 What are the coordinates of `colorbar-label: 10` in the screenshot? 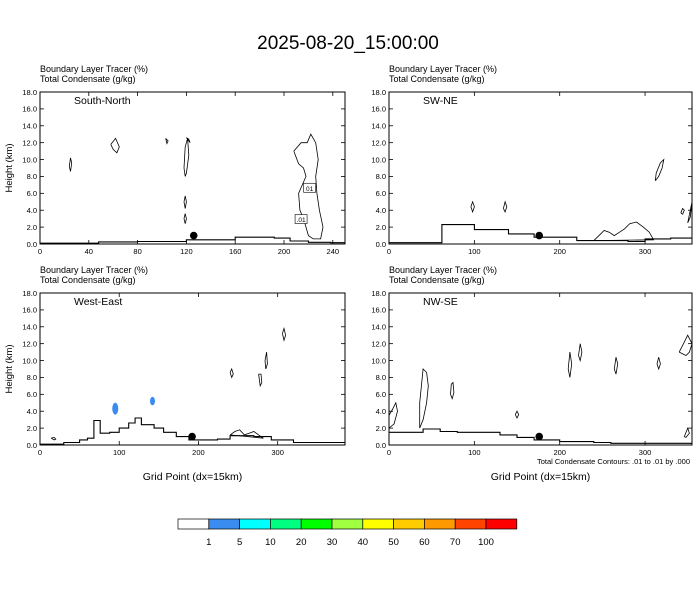 It's located at (270, 542).